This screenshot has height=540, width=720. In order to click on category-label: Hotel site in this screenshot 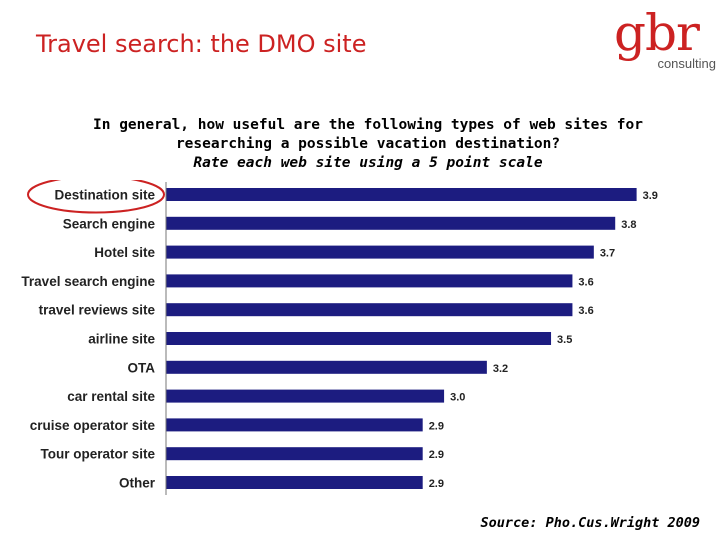, I will do `click(124, 252)`.